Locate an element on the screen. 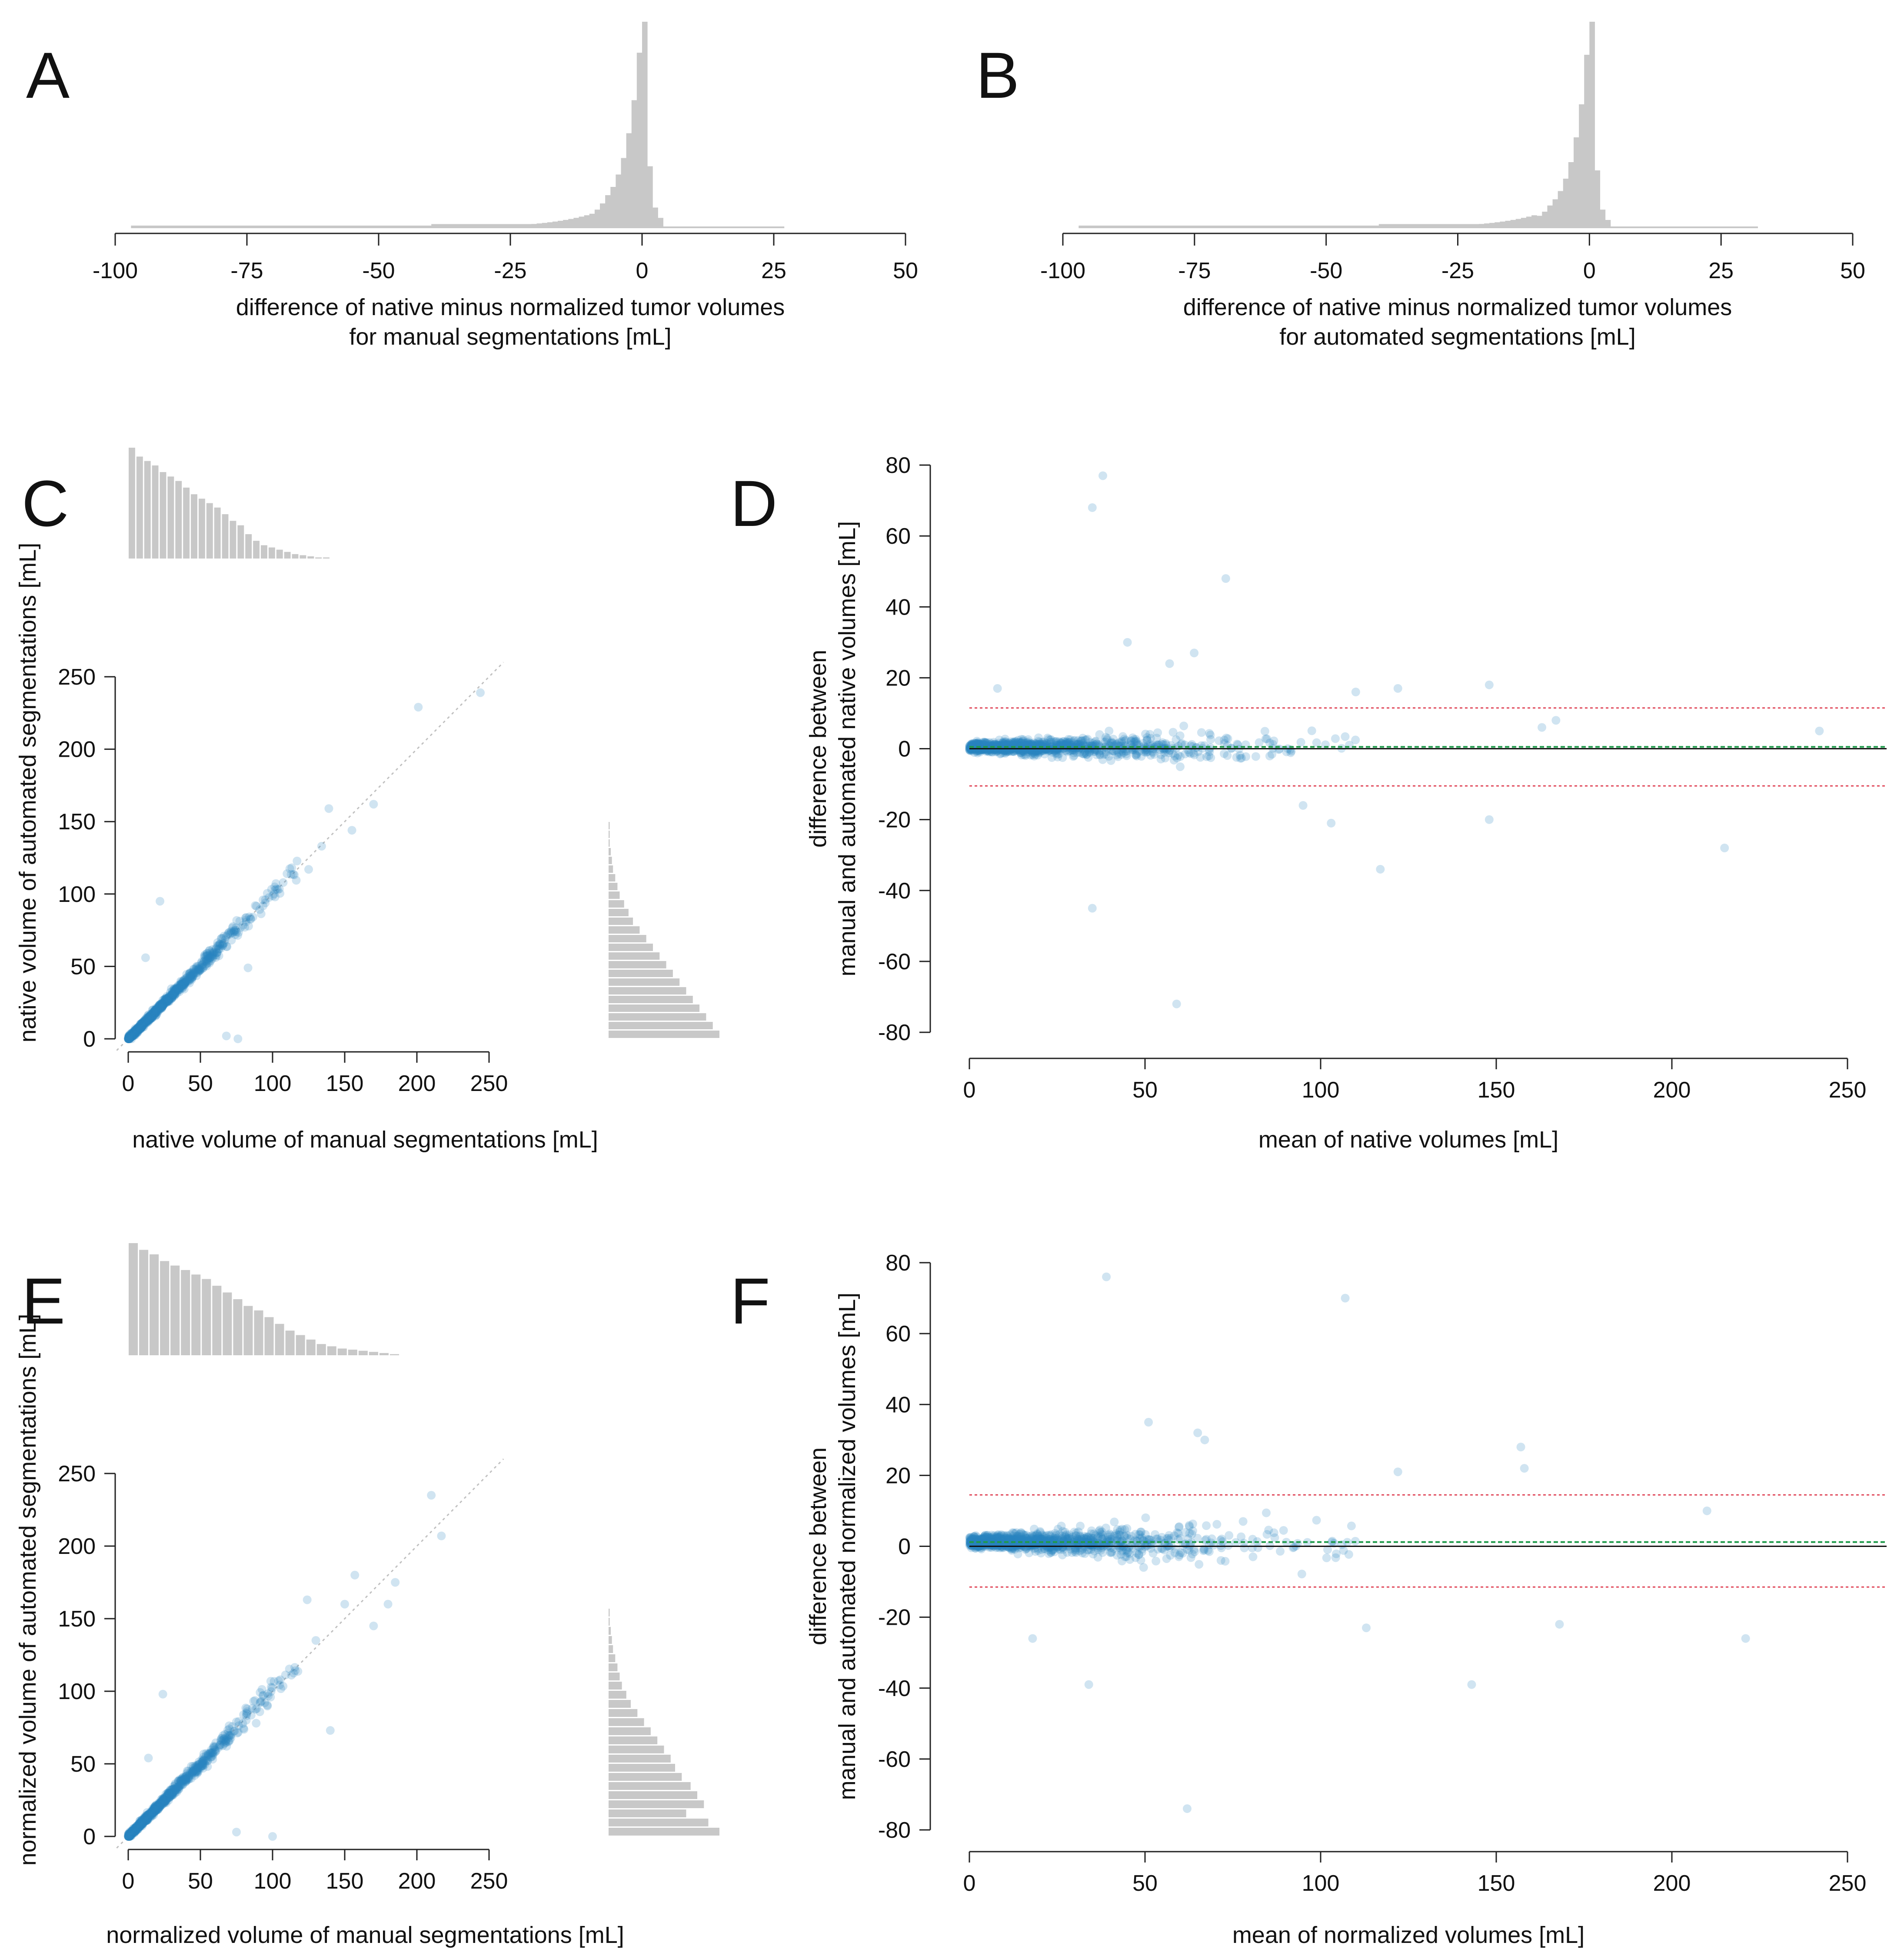  x-tick-label: 50 is located at coordinates (1852, 270).